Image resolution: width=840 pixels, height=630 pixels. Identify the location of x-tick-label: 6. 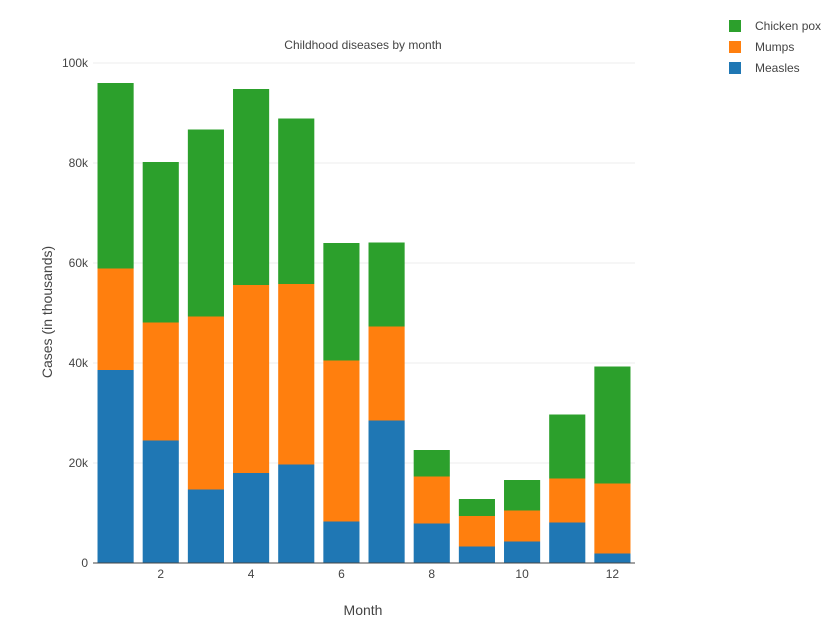
(341, 574).